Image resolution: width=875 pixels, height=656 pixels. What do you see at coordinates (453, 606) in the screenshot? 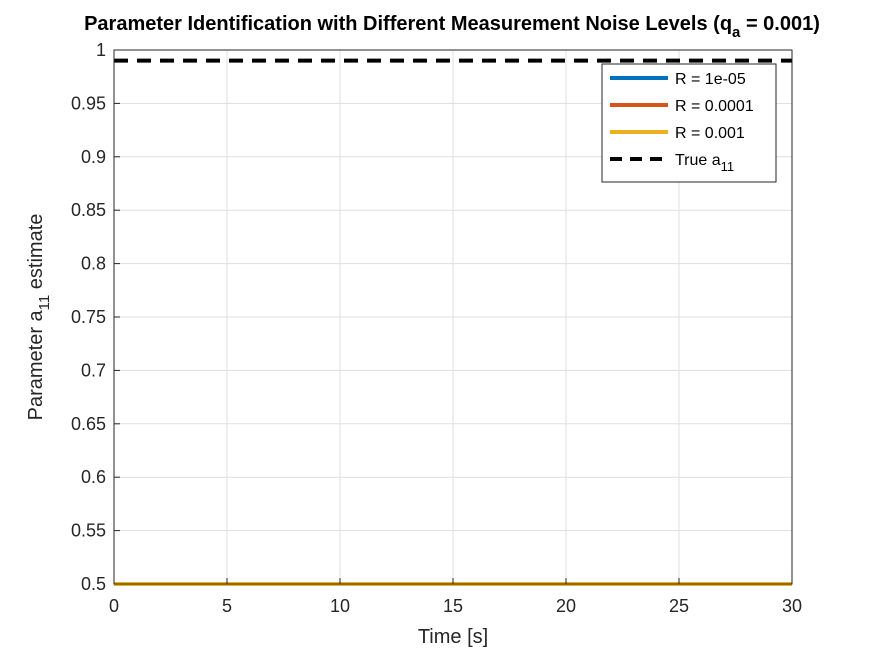
I see `x-tick-label: 15` at bounding box center [453, 606].